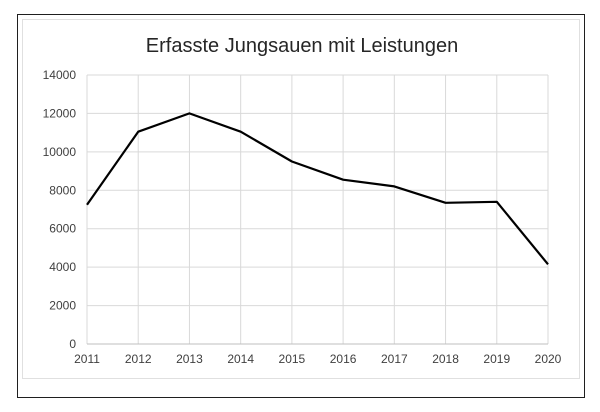  I want to click on x-tick-label: 2013, so click(189, 359).